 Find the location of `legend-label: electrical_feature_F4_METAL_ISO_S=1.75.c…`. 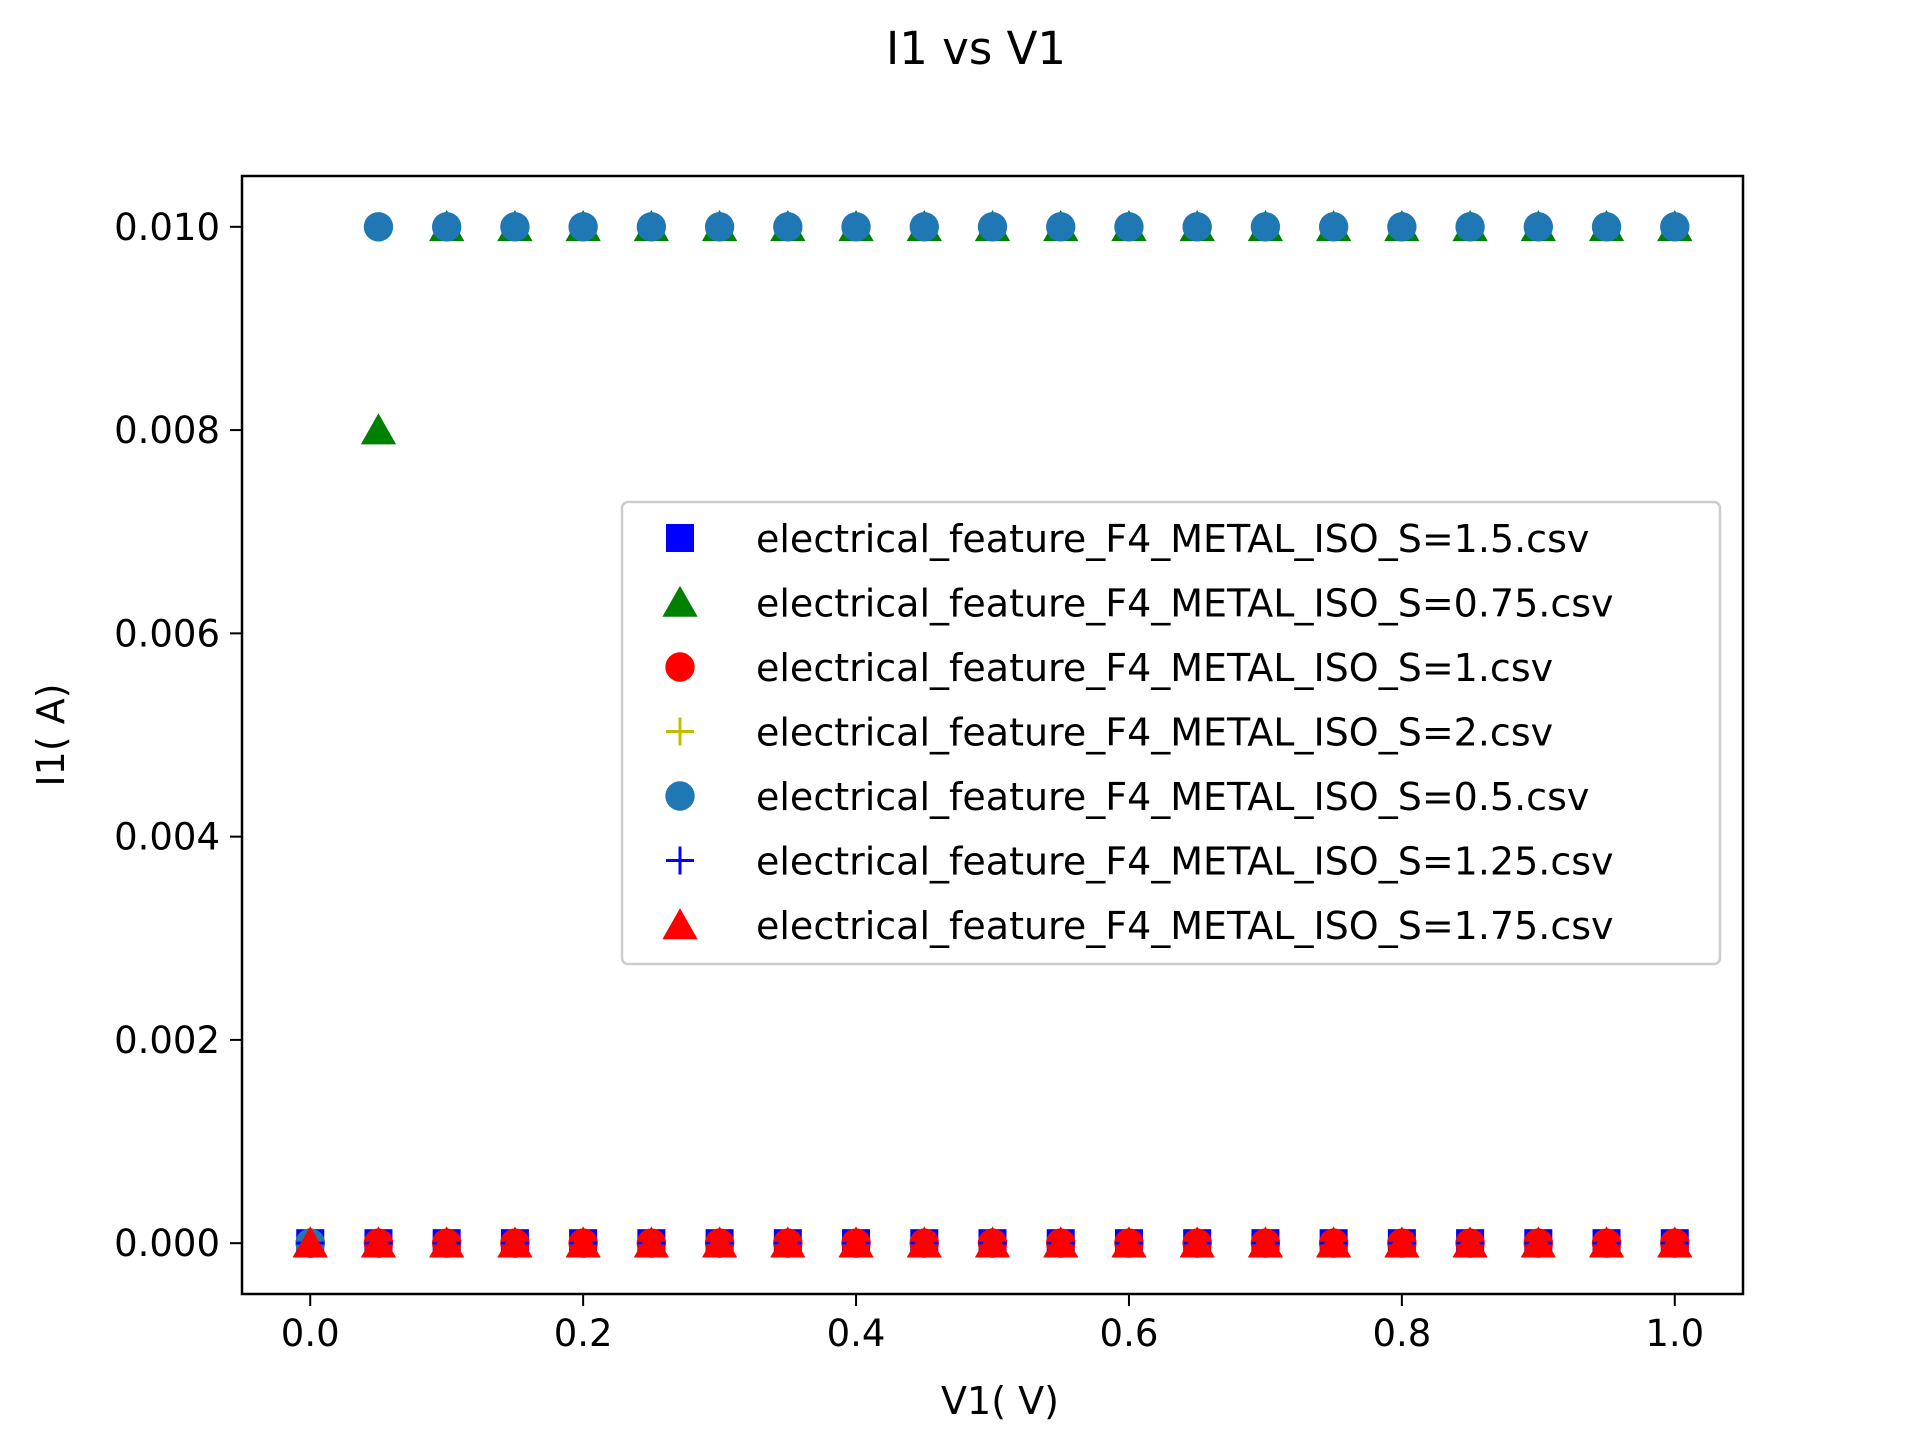

legend-label: electrical_feature_F4_METAL_ISO_S=1.75.c… is located at coordinates (1185, 926).